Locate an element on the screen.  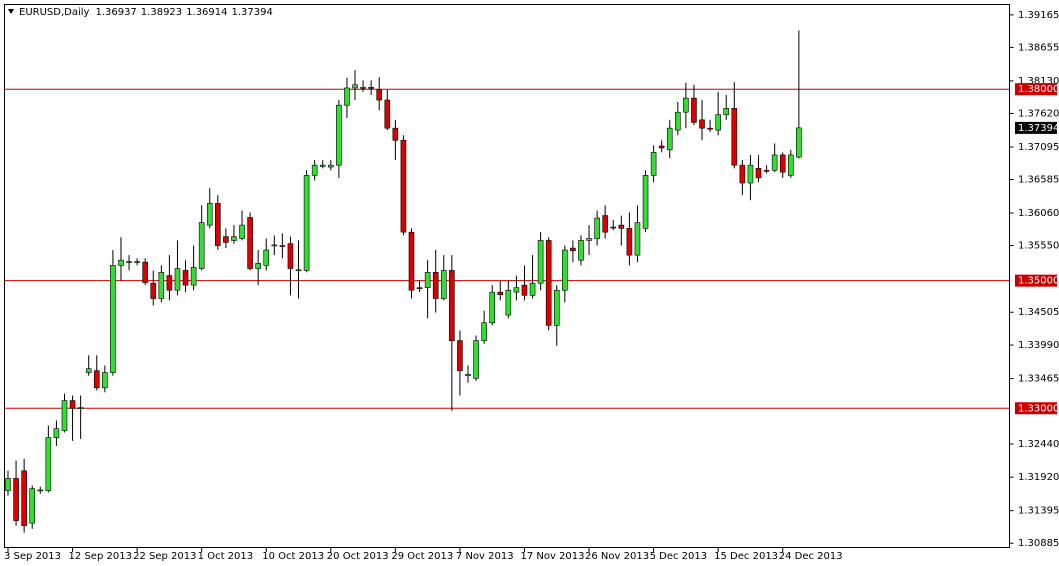
current-price-label: 1.37394 is located at coordinates (1038, 128).